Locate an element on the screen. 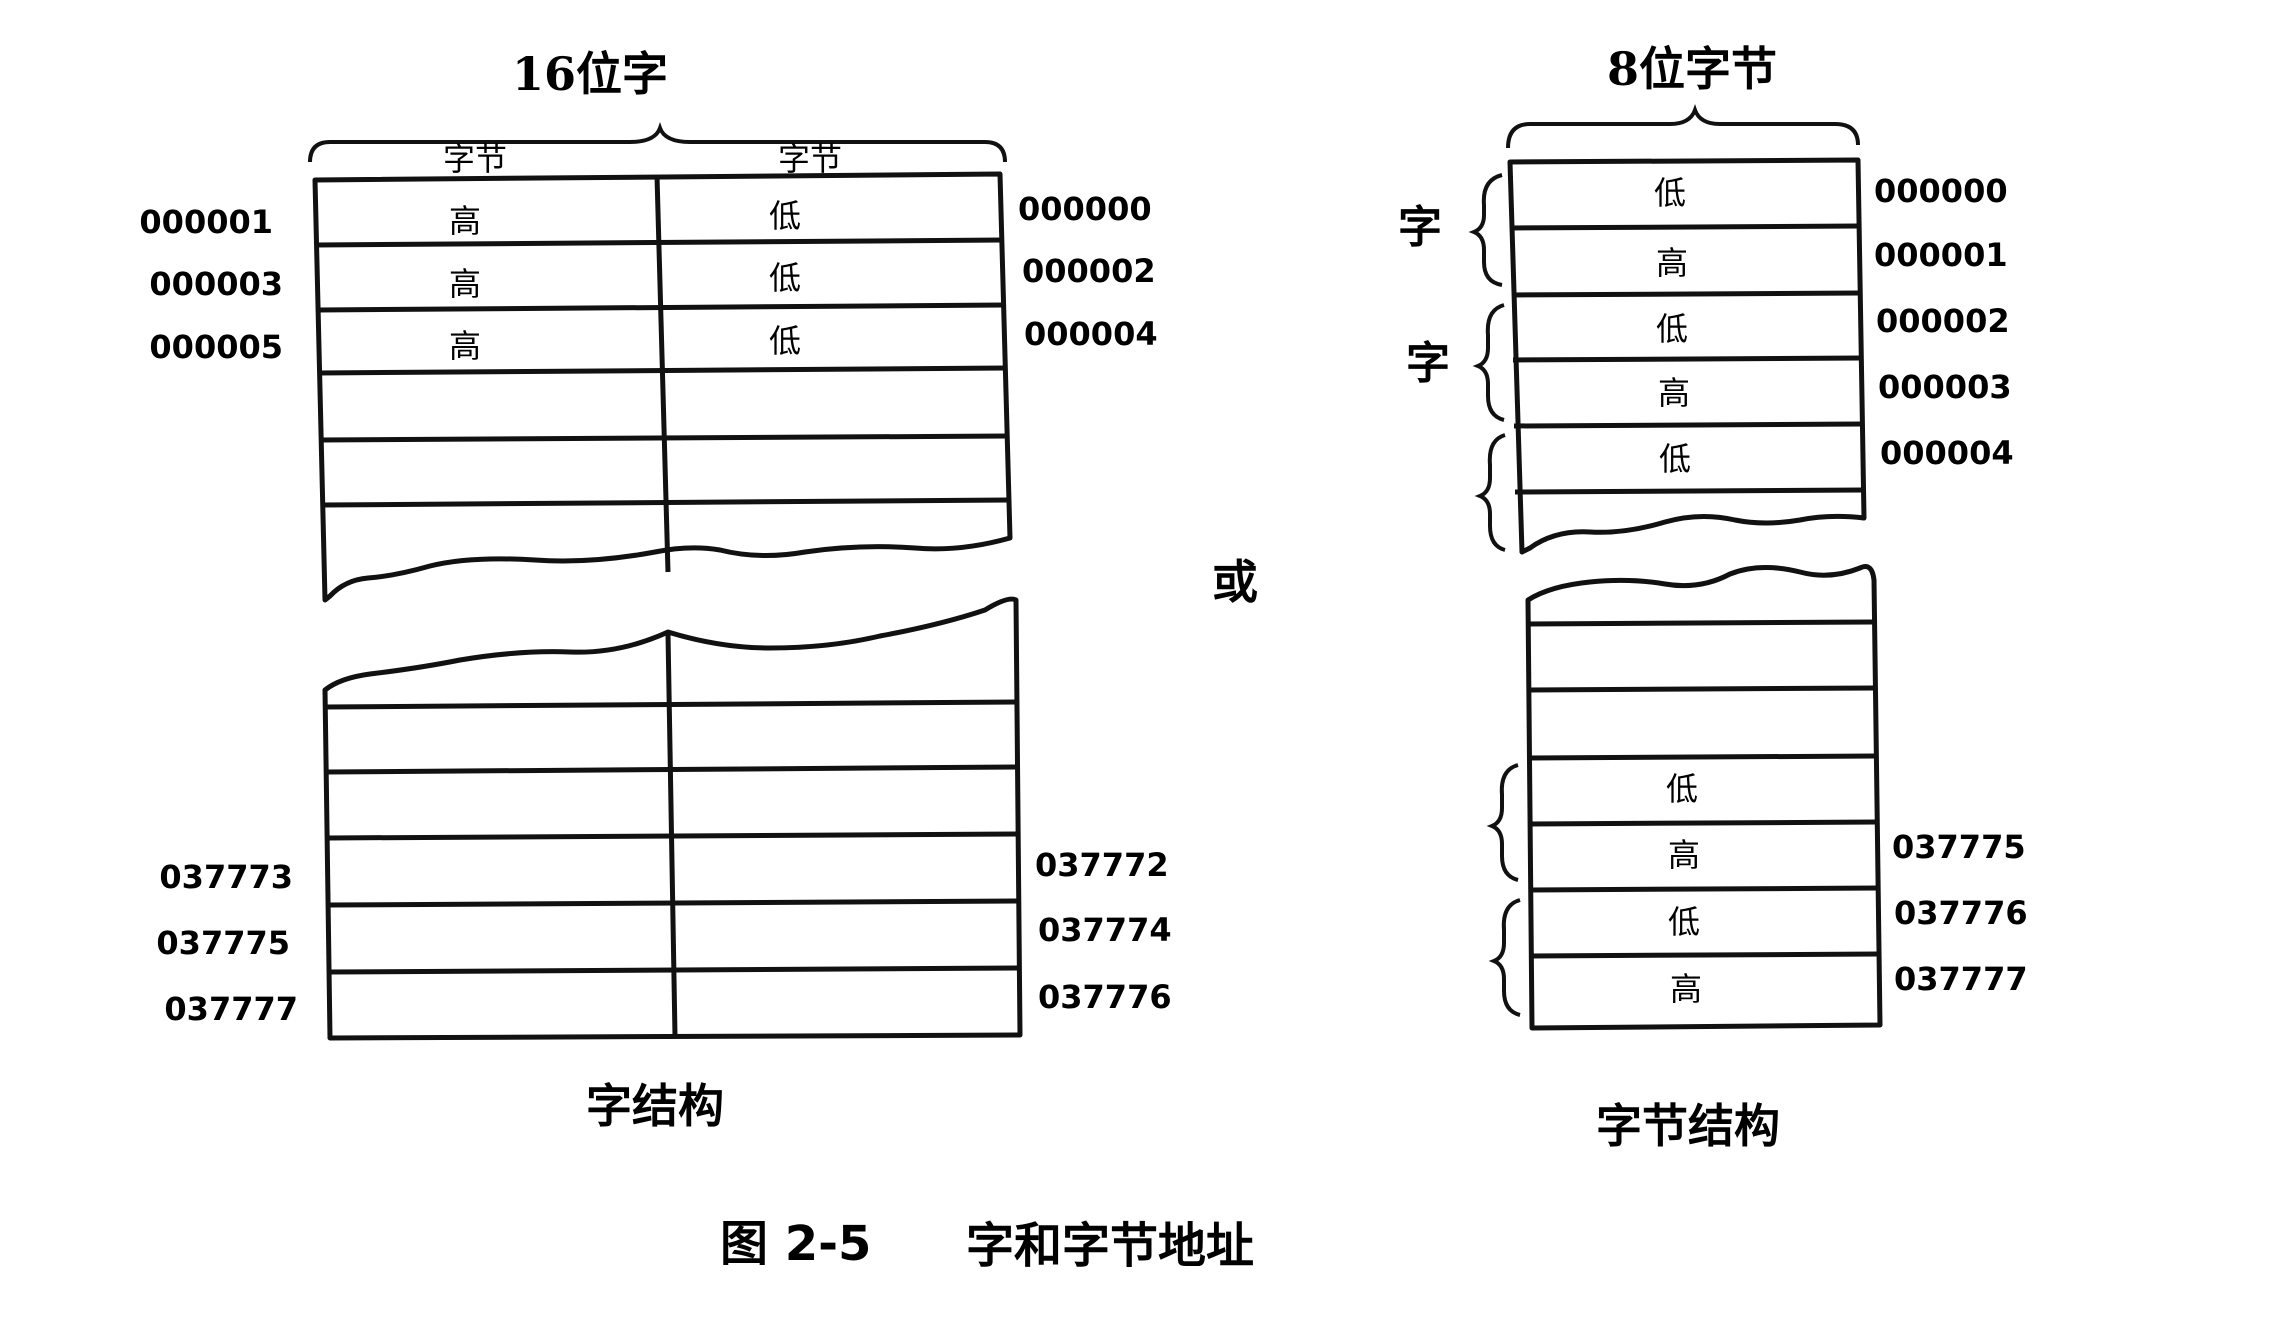 This screenshot has height=1330, width=2290. byte-header-low: 字节 is located at coordinates (810, 159).